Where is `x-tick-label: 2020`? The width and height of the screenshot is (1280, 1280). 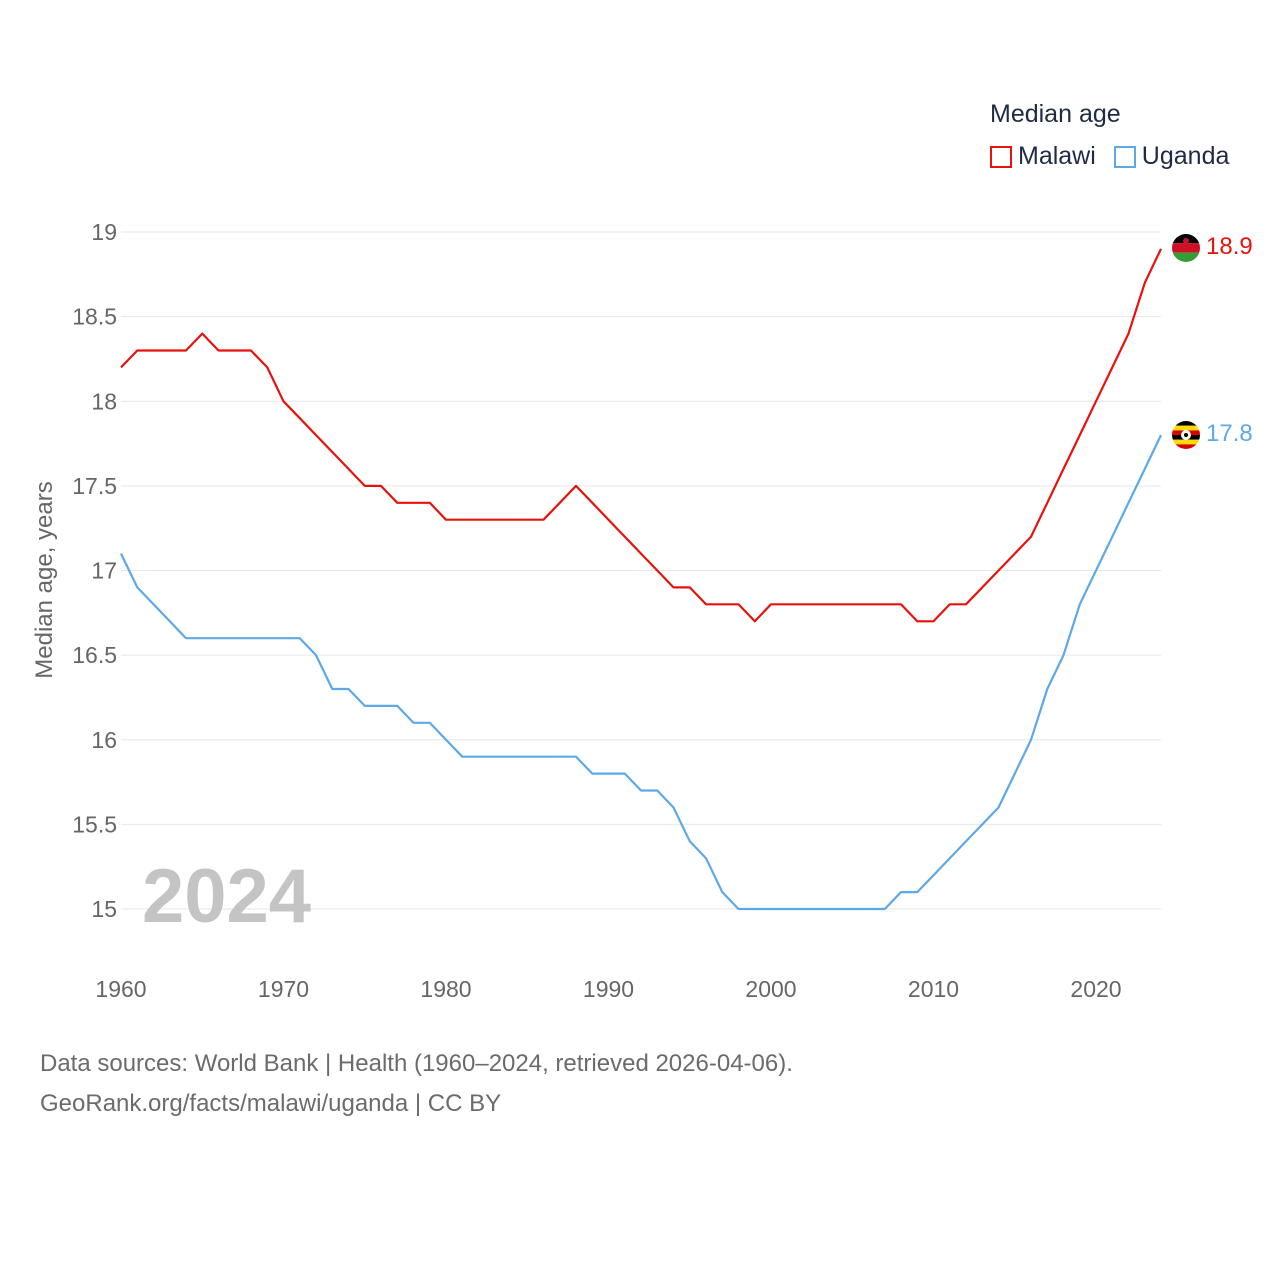
x-tick-label: 2020 is located at coordinates (1095, 989).